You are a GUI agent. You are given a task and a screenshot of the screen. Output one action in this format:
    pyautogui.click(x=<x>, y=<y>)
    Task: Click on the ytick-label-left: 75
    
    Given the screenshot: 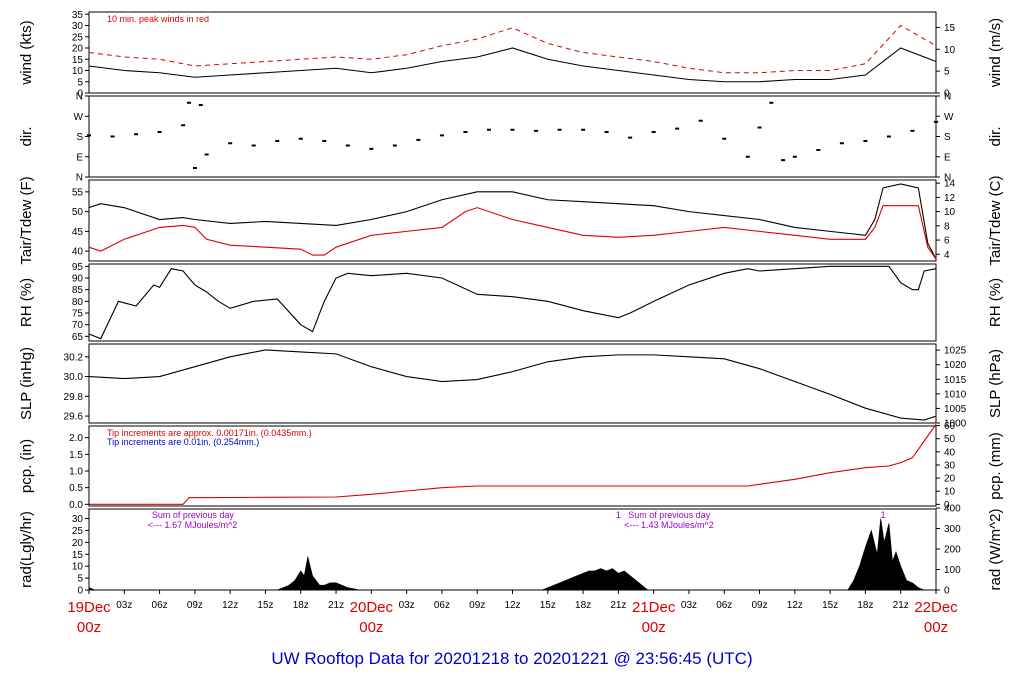 What is the action you would take?
    pyautogui.click(x=78, y=314)
    